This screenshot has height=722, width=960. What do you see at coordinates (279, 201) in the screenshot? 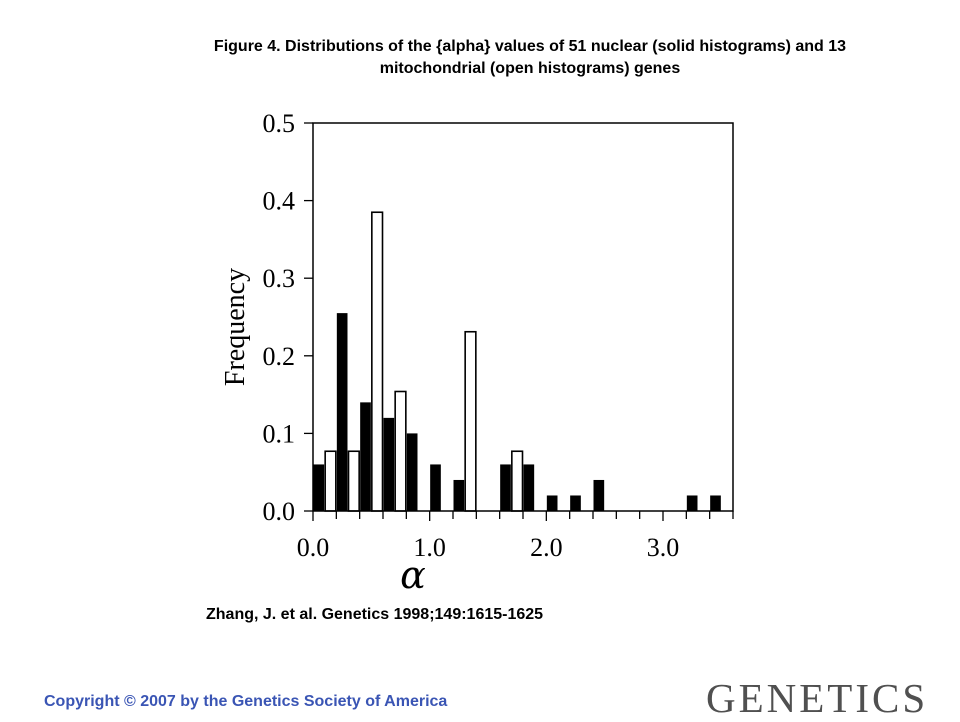
I see `y-tick-label: 0.4` at bounding box center [279, 201].